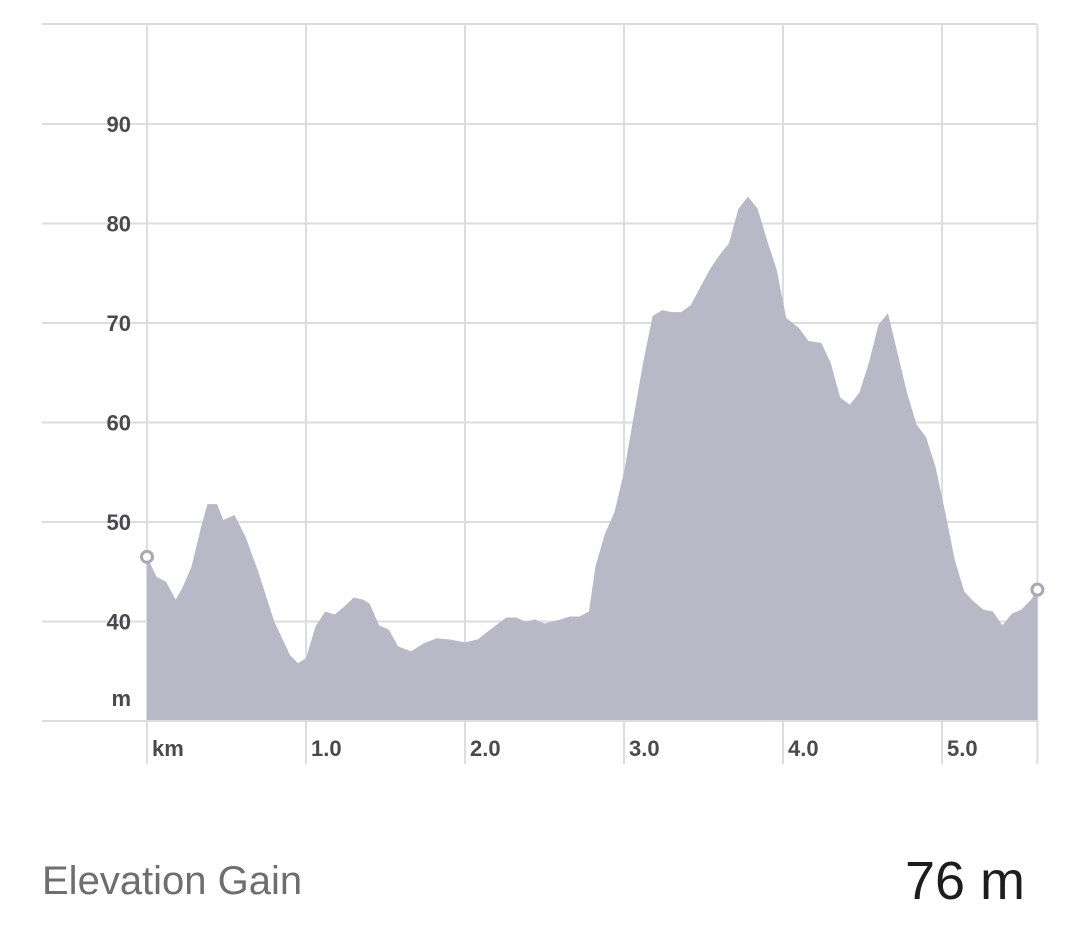 The image size is (1079, 938). What do you see at coordinates (962, 748) in the screenshot?
I see `x-tick-label: 5.0` at bounding box center [962, 748].